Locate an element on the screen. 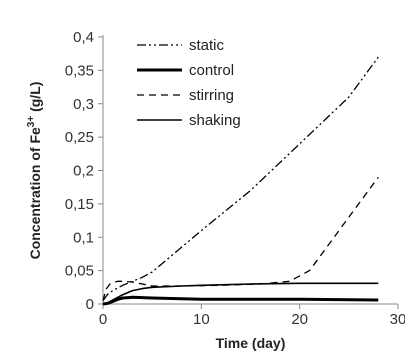 The image size is (405, 356). legend-label-shaking: shaking is located at coordinates (215, 120).